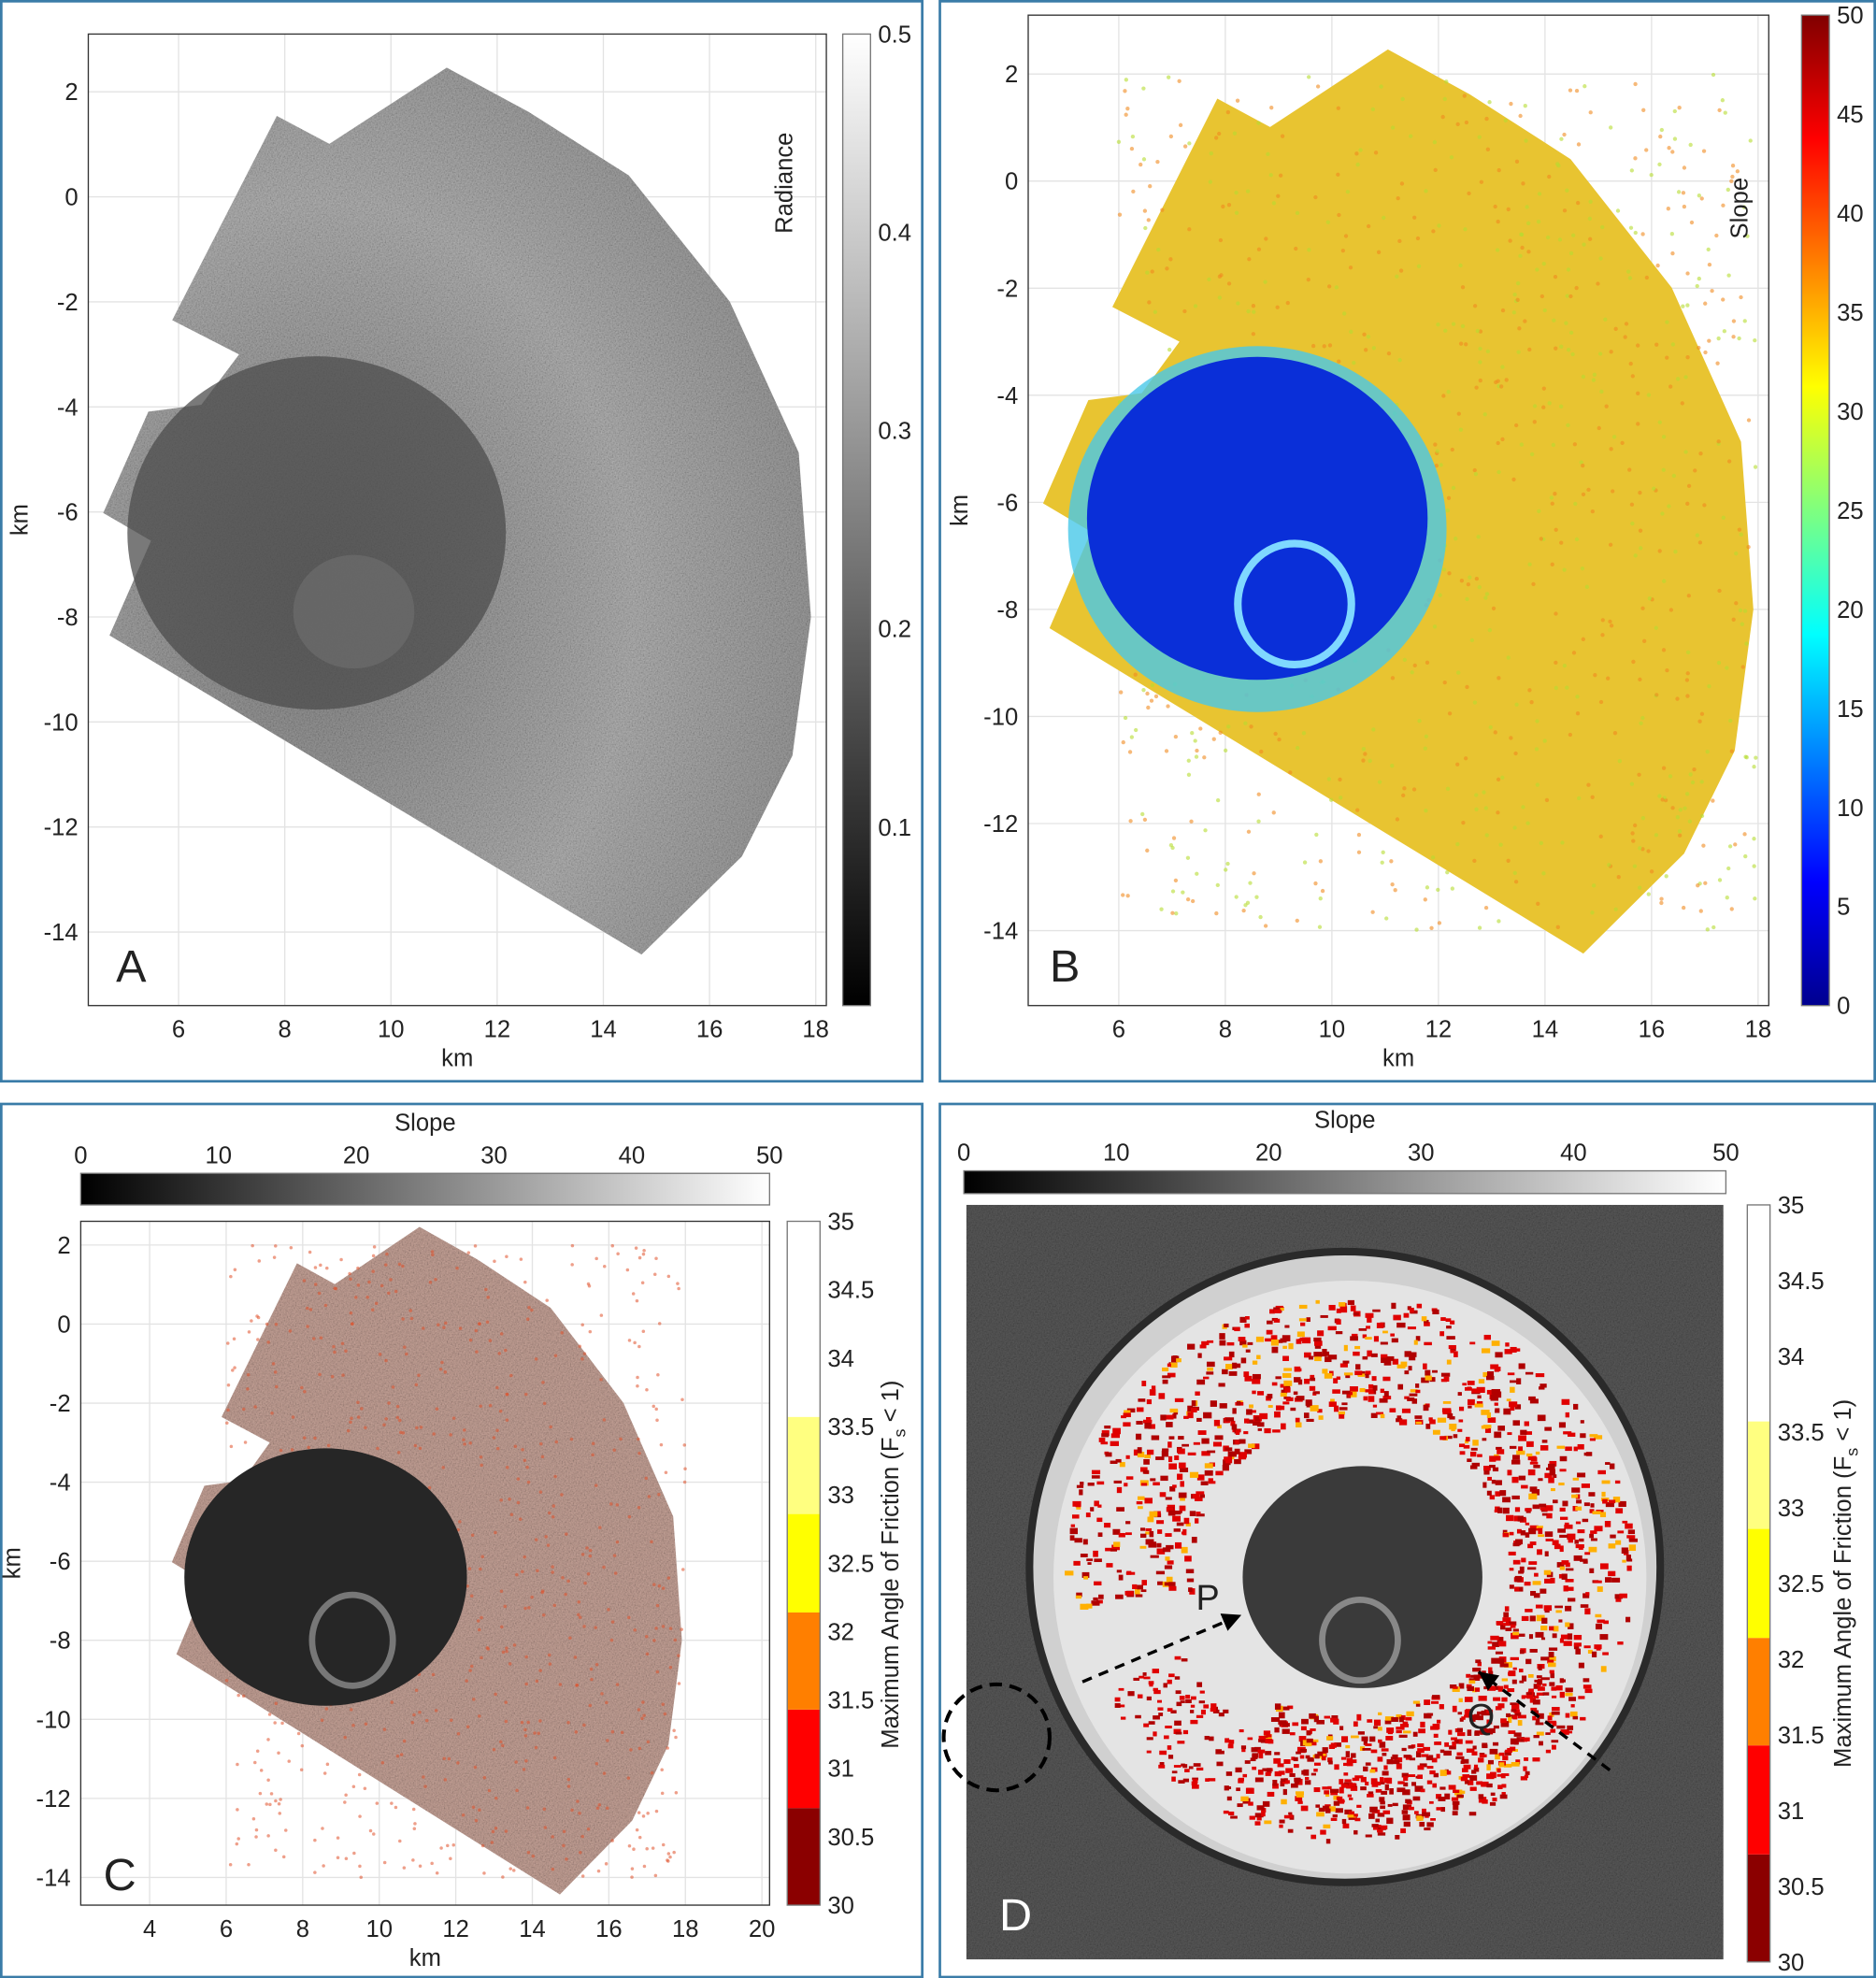  What do you see at coordinates (895, 35) in the screenshot?
I see `colorbar-tick-label: 0.5` at bounding box center [895, 35].